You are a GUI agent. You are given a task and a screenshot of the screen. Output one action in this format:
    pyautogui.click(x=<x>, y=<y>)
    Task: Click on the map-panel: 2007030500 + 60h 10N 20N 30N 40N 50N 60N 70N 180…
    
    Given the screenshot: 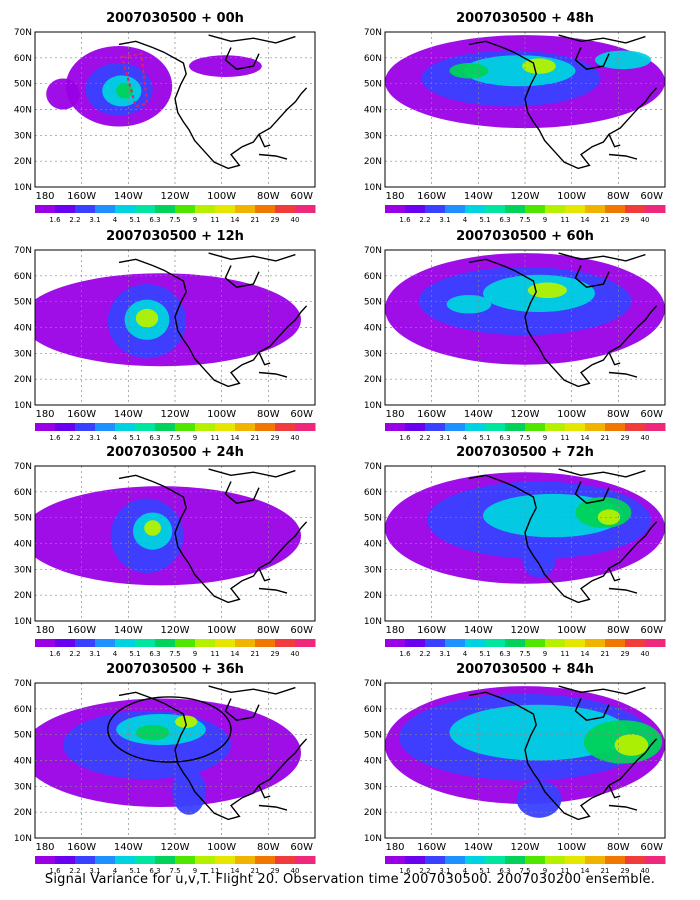 What is the action you would take?
    pyautogui.click(x=515, y=335)
    